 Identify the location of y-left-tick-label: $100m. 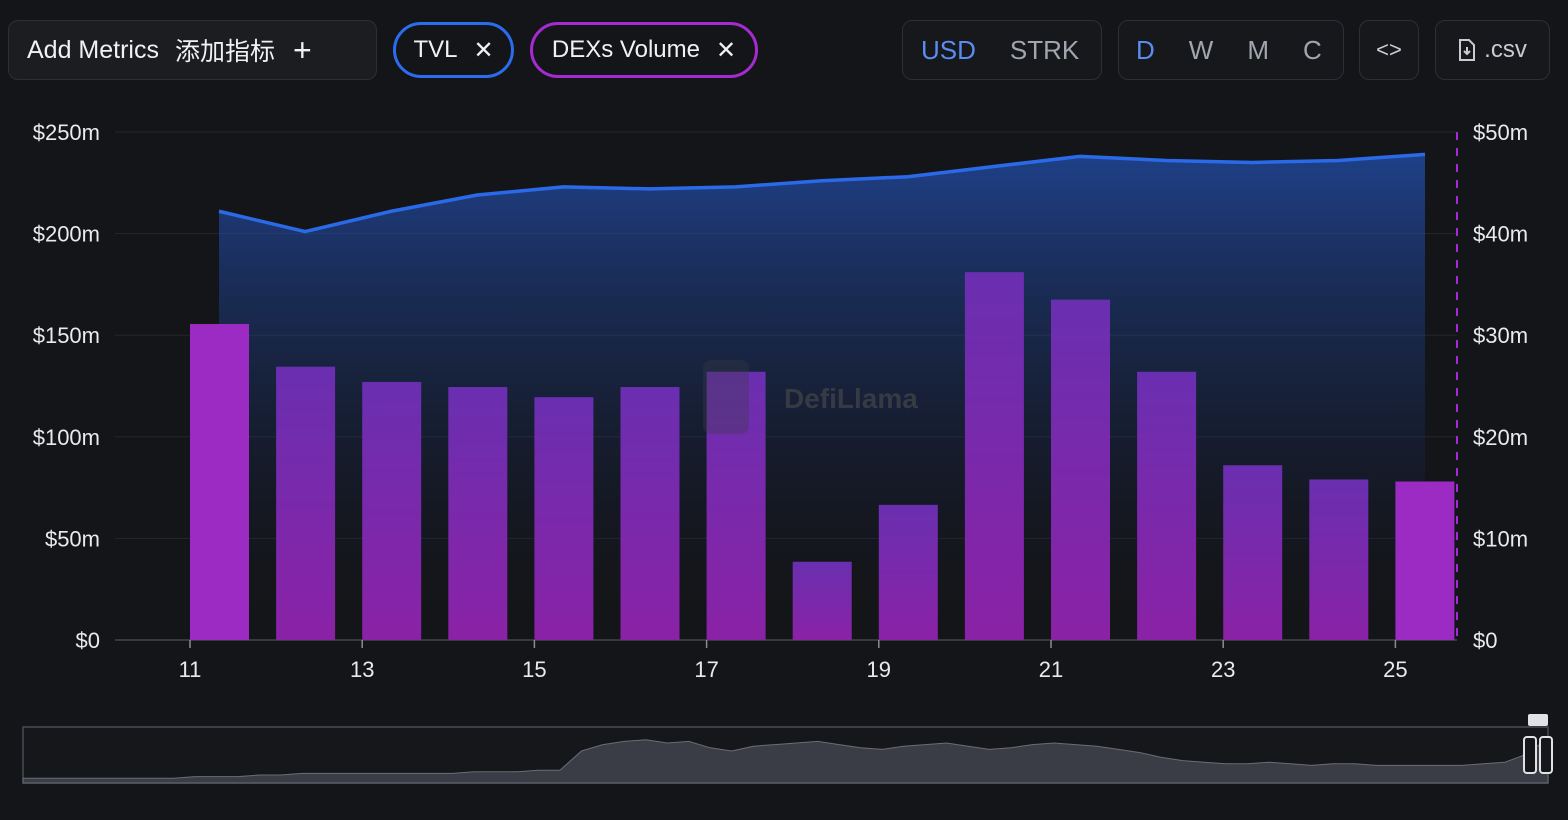
(66, 437).